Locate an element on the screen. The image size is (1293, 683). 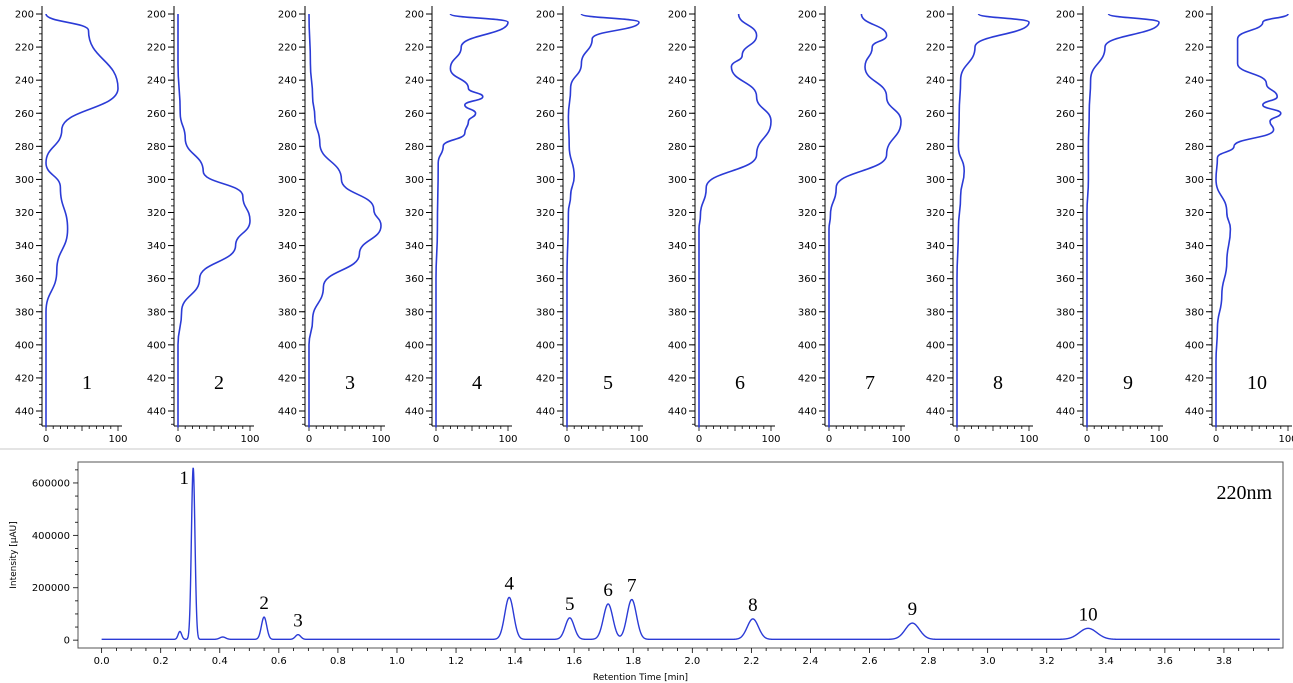
chrom-x-tick-label: 3.2 is located at coordinates (1047, 661).